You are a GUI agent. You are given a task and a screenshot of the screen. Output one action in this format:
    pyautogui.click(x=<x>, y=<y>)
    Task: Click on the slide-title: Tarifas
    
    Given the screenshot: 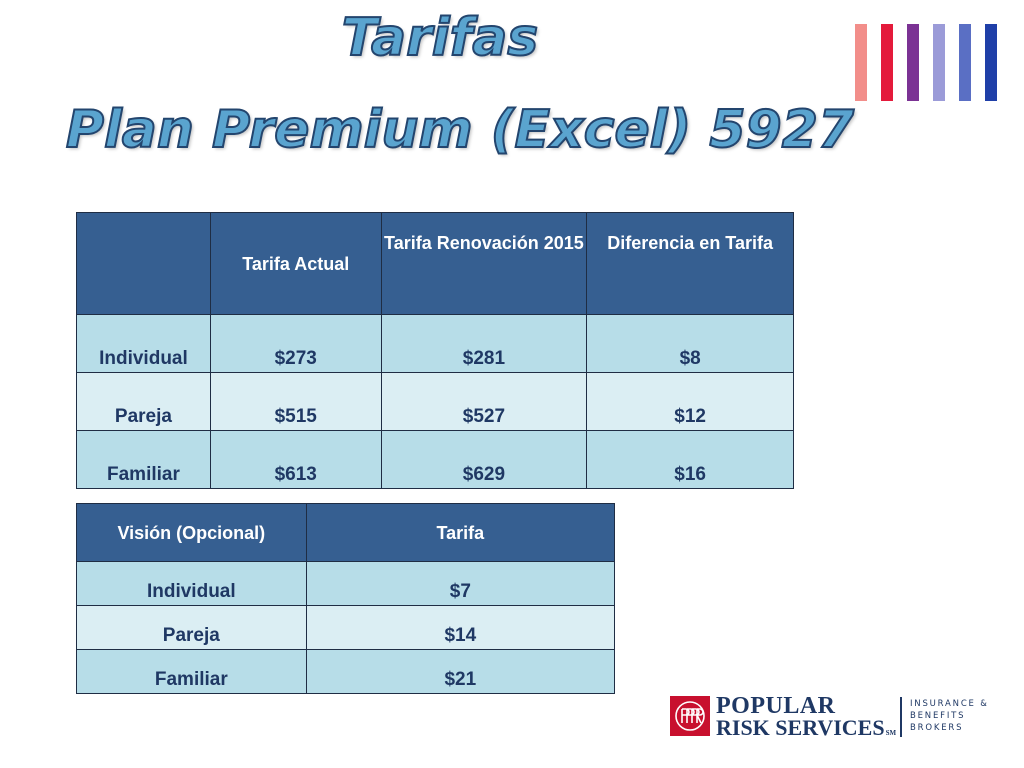 What is the action you would take?
    pyautogui.click(x=440, y=38)
    